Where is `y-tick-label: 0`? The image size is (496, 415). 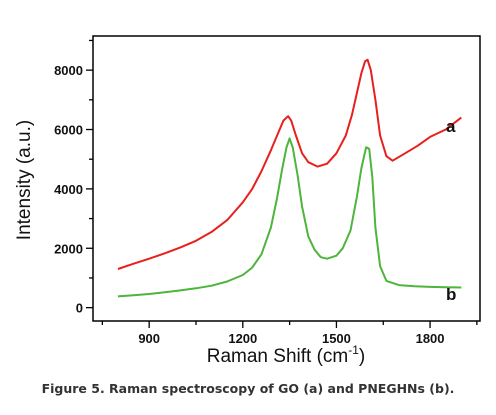 y-tick-label: 0 is located at coordinates (79, 308).